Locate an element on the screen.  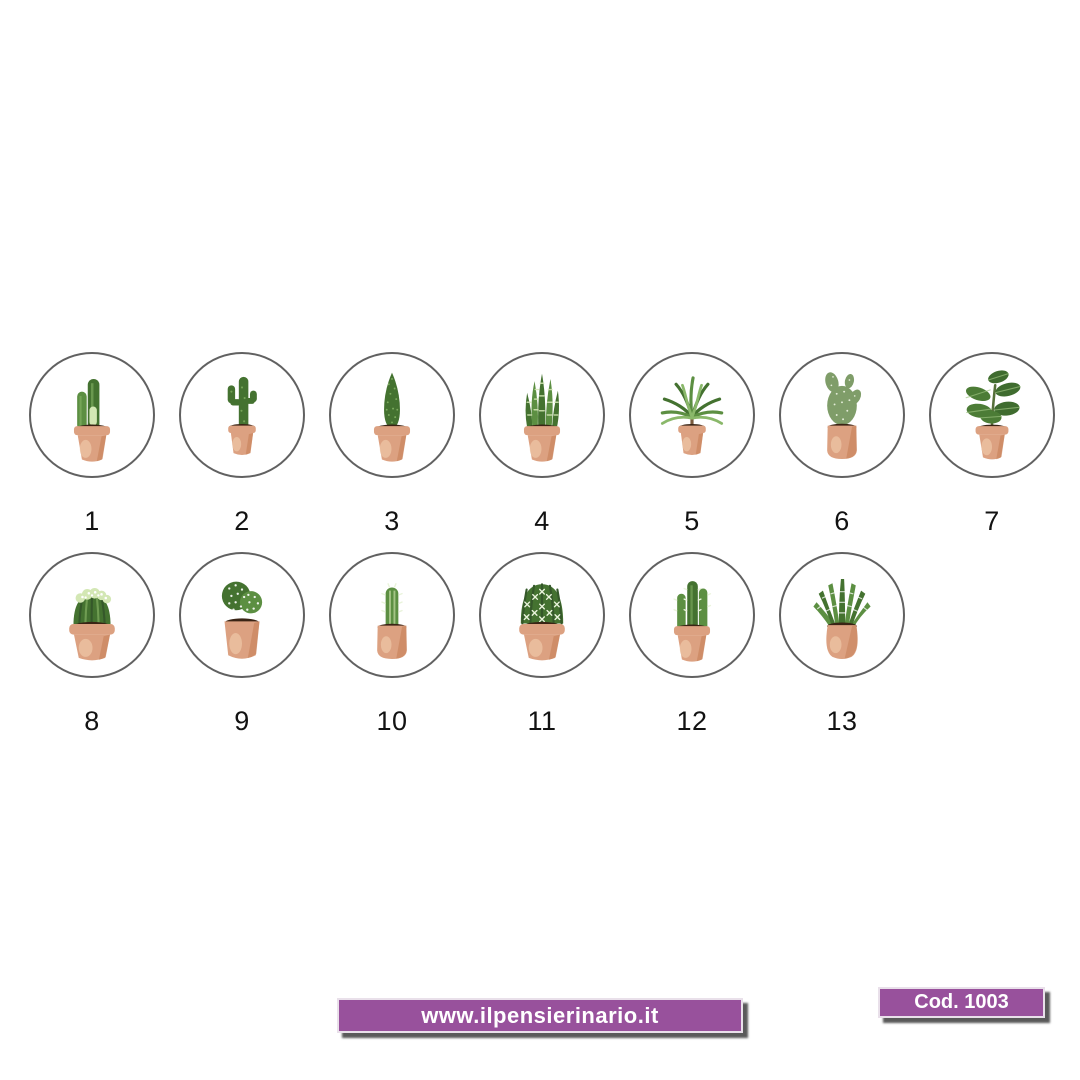
plant-number: 10 is located at coordinates (392, 721).